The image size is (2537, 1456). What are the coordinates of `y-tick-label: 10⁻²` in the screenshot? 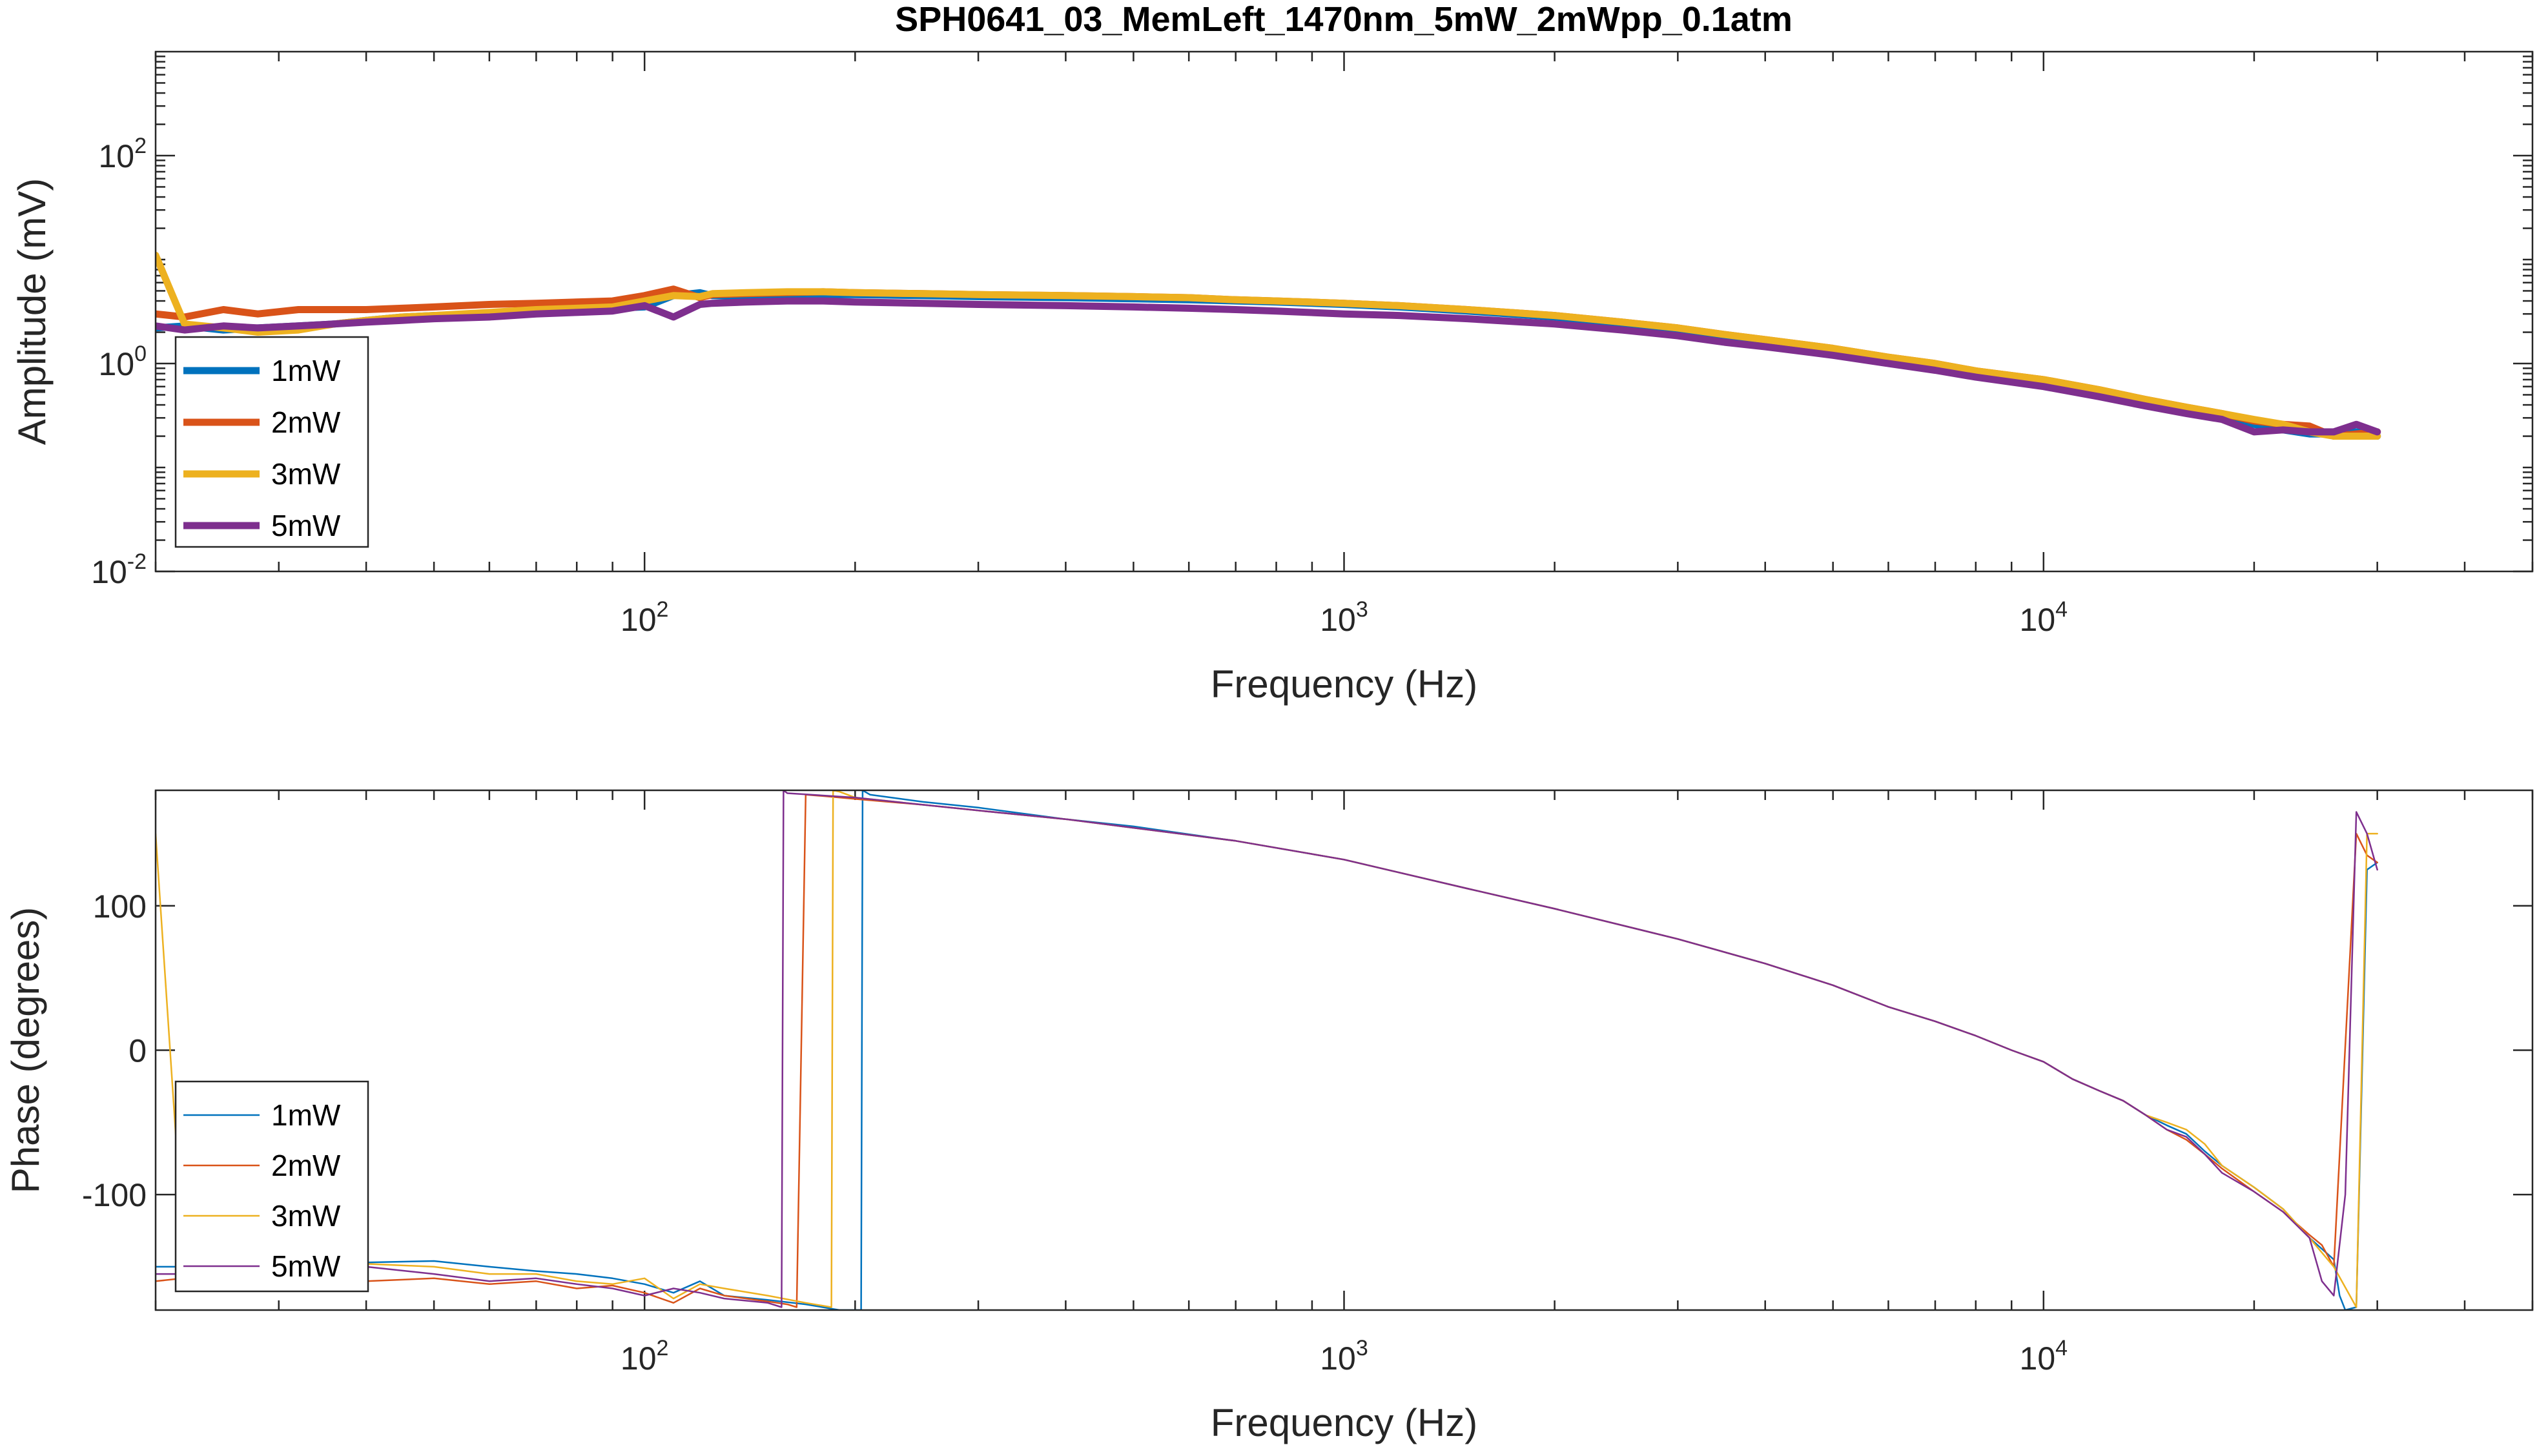 It's located at (119, 569).